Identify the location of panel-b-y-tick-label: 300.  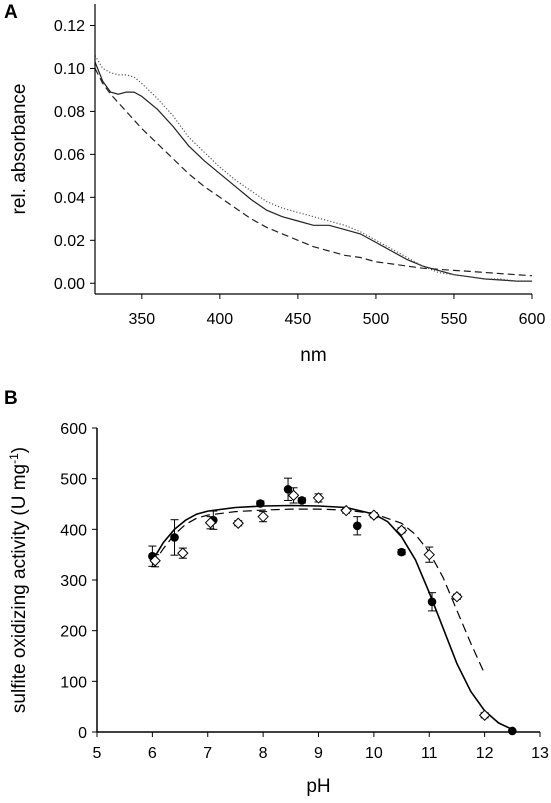
(73, 581).